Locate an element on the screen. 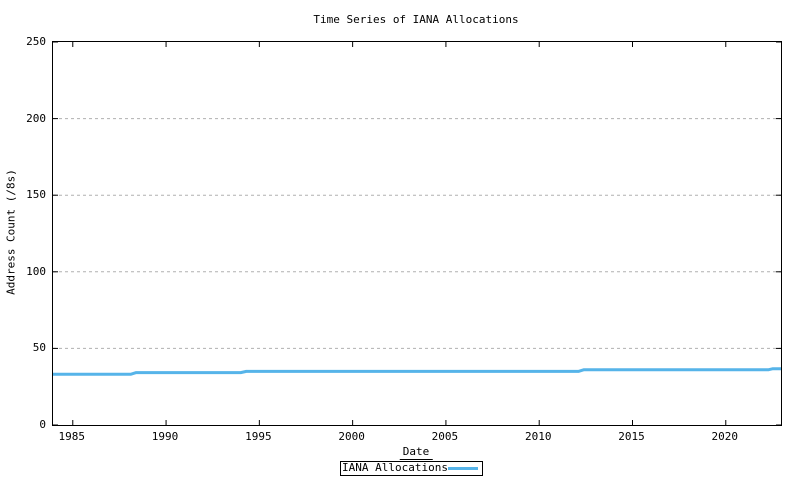 The width and height of the screenshot is (800, 480). x-tick-label-2010: 2010 is located at coordinates (538, 436).